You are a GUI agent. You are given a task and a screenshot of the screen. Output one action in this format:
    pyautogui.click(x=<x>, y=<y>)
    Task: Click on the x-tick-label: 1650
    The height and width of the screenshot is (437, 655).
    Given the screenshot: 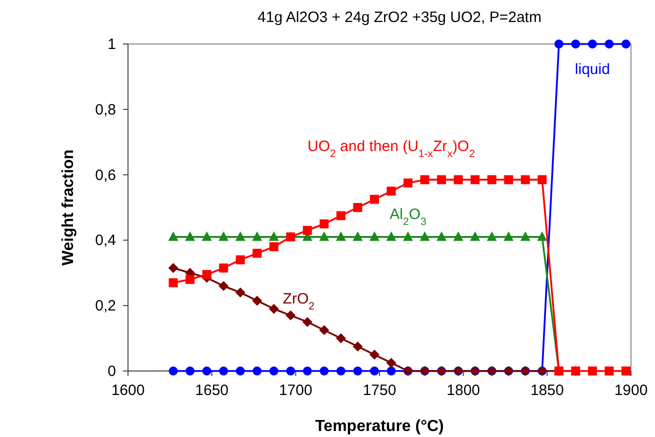 What is the action you would take?
    pyautogui.click(x=212, y=390)
    